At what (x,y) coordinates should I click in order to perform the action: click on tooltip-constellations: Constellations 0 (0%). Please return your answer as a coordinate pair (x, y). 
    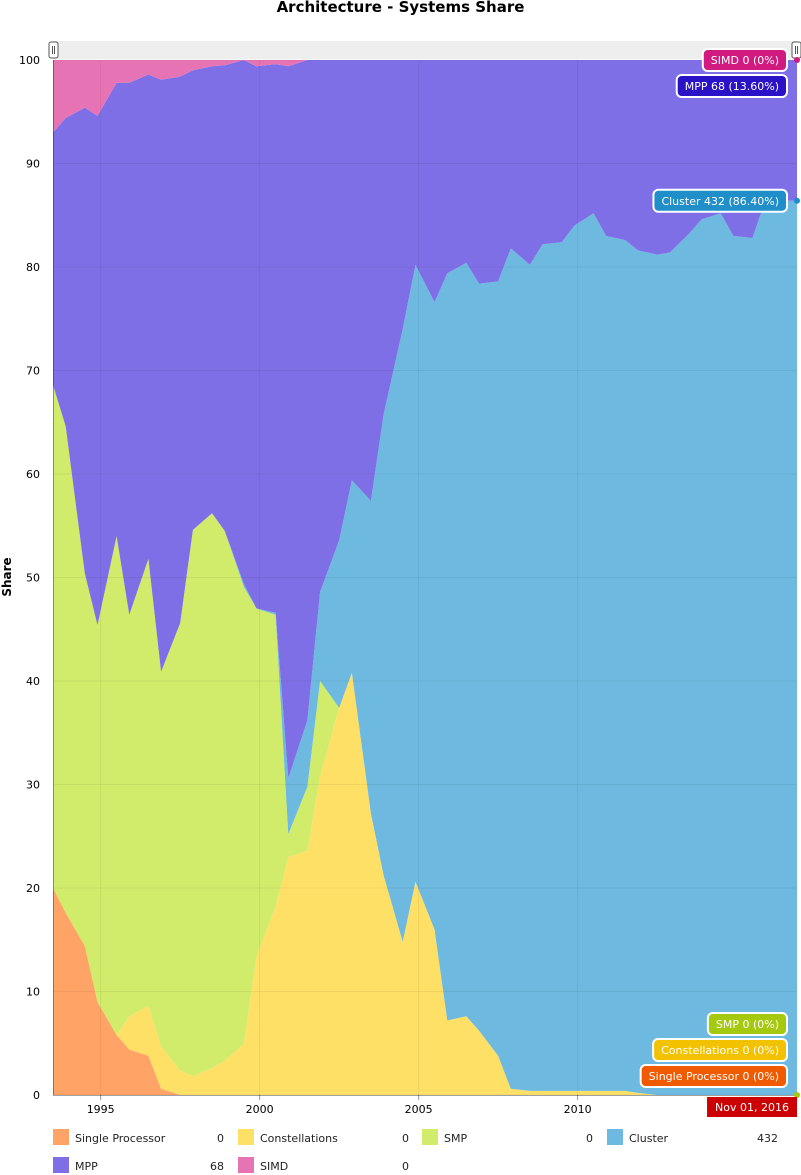
    Looking at the image, I should click on (720, 1050).